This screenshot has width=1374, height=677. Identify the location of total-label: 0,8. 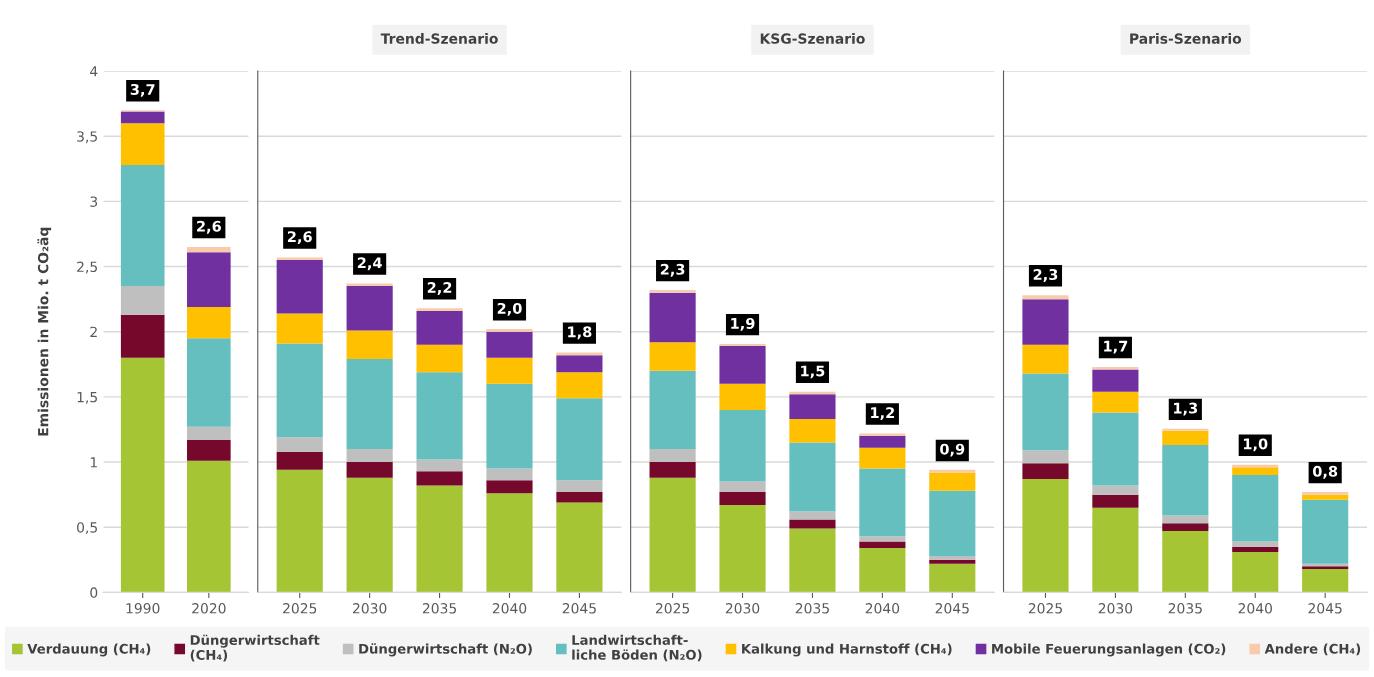
(1325, 472).